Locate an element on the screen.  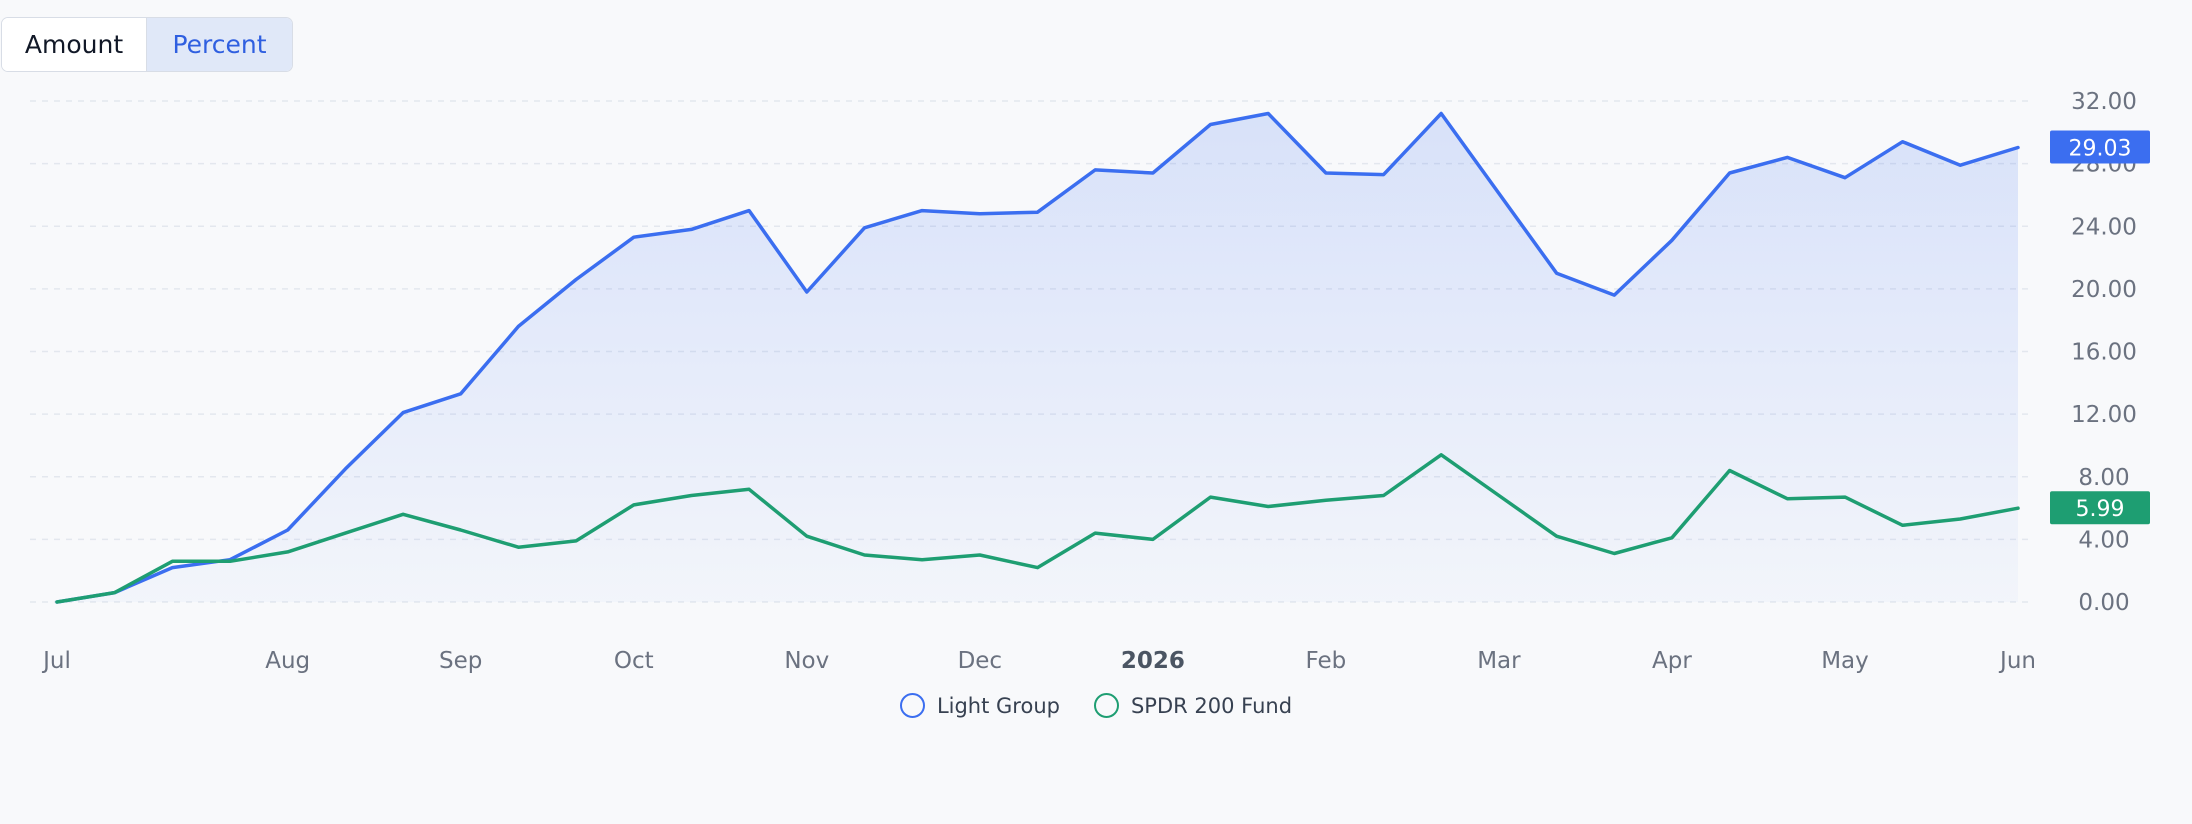
y-tick-label: 12.00 is located at coordinates (2104, 415).